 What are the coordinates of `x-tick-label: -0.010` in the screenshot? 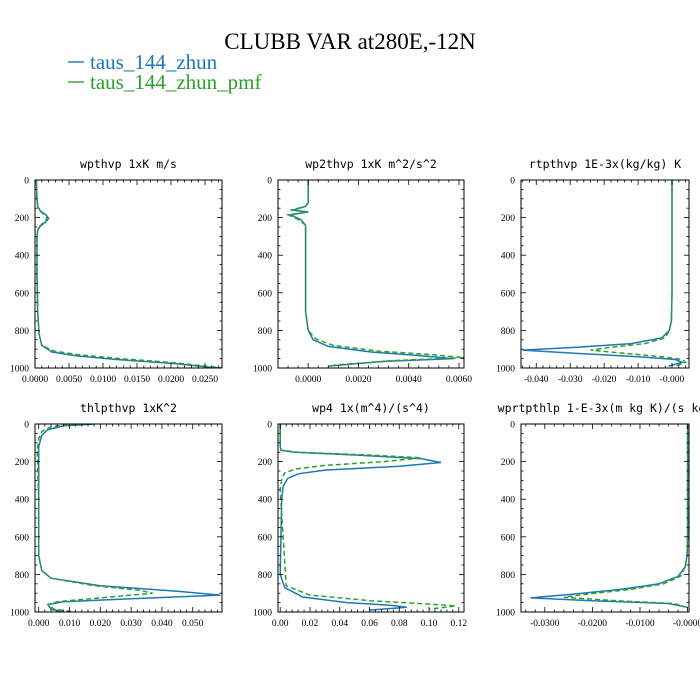 It's located at (638, 380).